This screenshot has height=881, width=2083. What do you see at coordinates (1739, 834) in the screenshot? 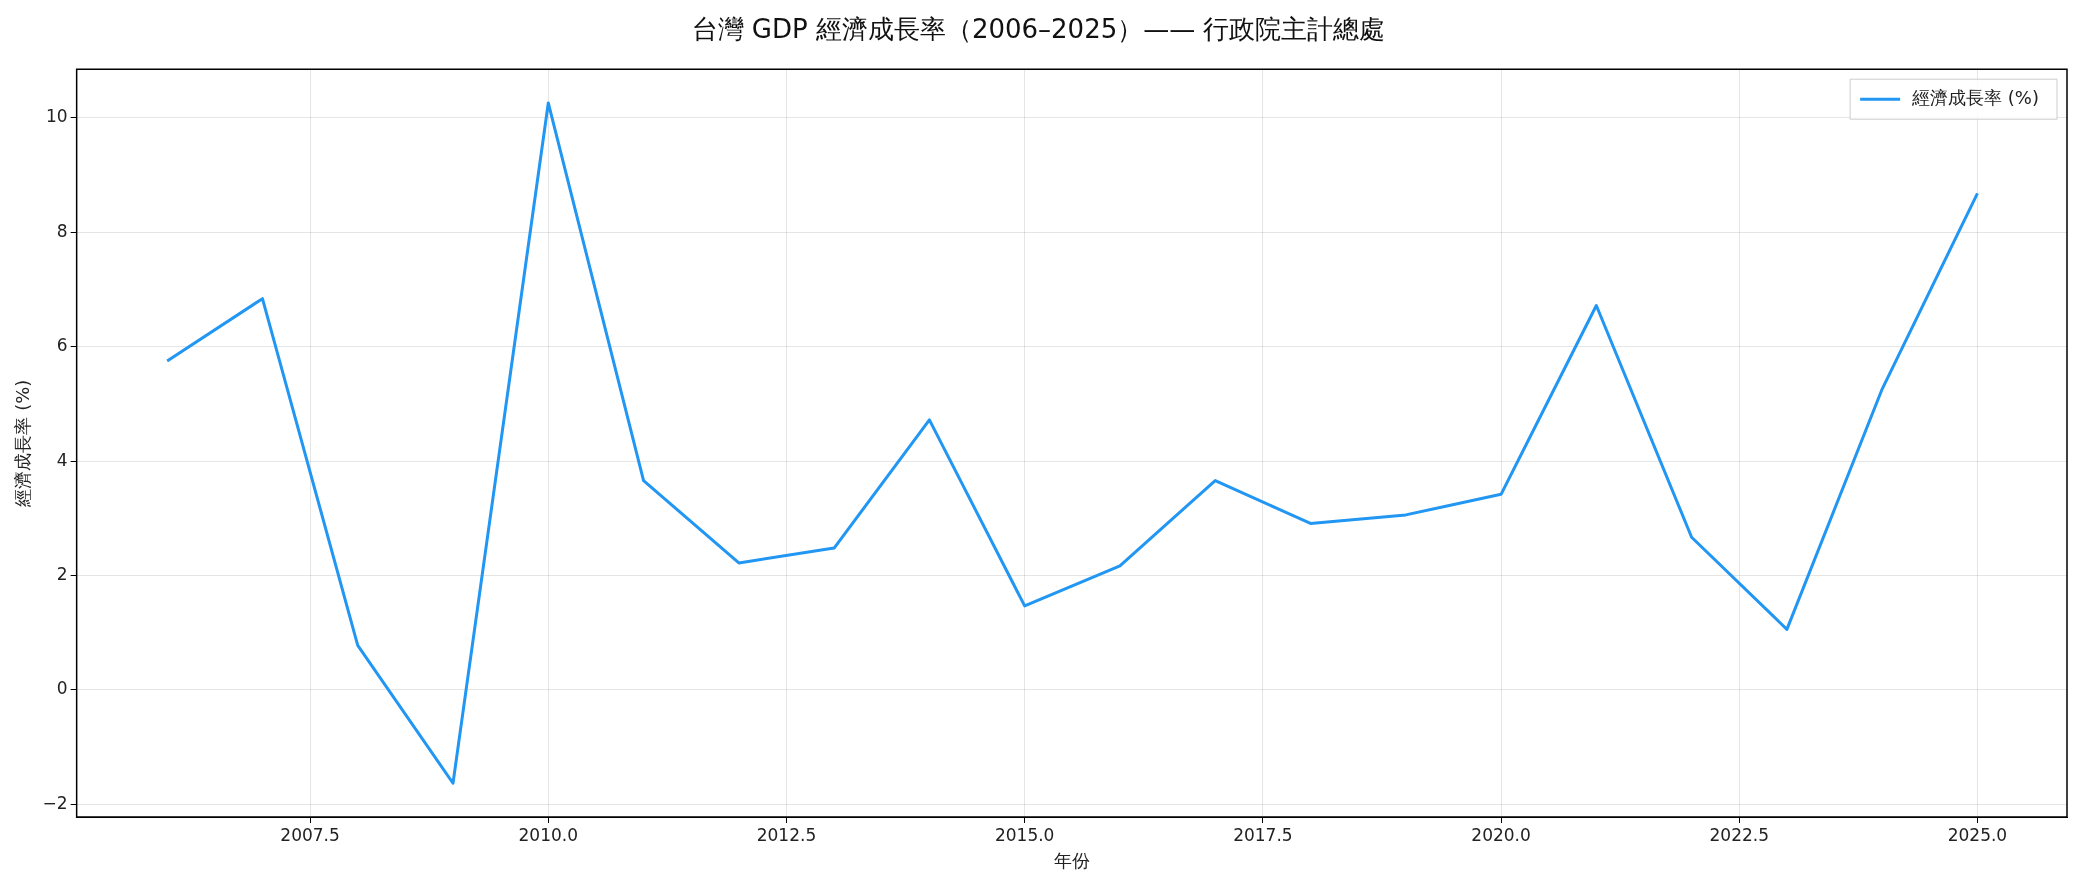
I see `x-tick-label: 2022.5` at bounding box center [1739, 834].